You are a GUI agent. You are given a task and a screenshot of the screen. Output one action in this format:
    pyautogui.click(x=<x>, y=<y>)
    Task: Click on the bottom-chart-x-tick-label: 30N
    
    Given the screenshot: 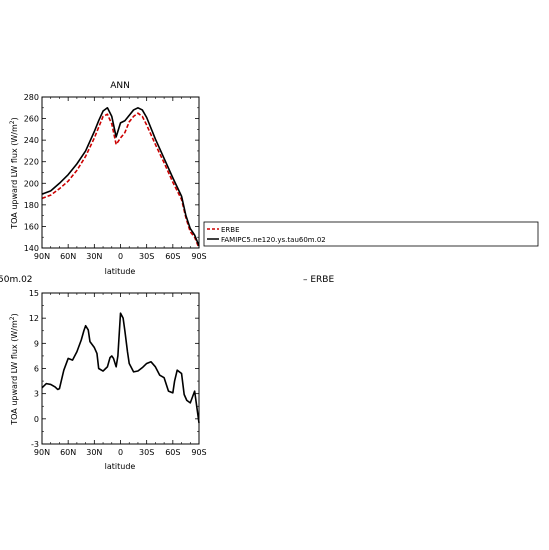 What is the action you would take?
    pyautogui.click(x=94, y=452)
    